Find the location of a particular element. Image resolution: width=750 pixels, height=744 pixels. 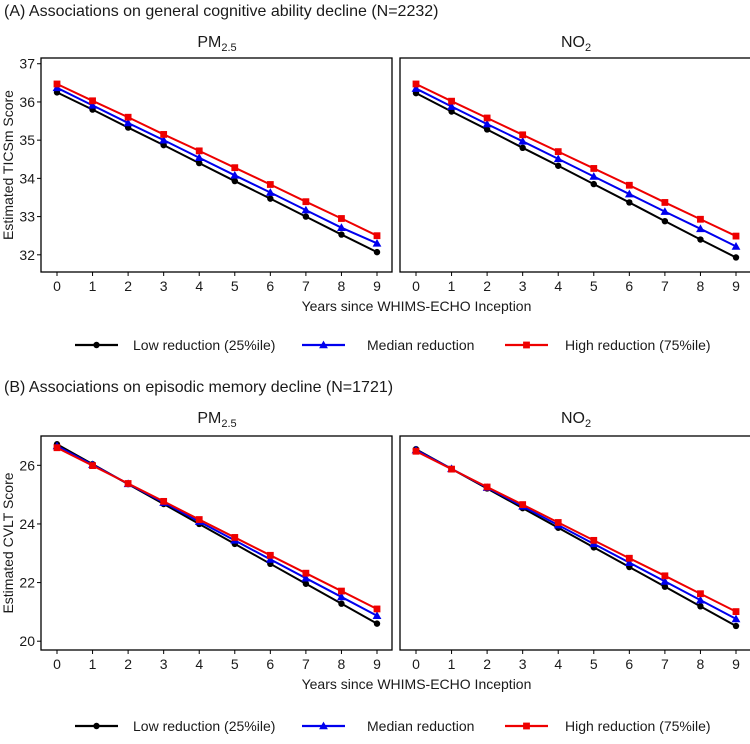

panel-title: NO2 is located at coordinates (576, 44).